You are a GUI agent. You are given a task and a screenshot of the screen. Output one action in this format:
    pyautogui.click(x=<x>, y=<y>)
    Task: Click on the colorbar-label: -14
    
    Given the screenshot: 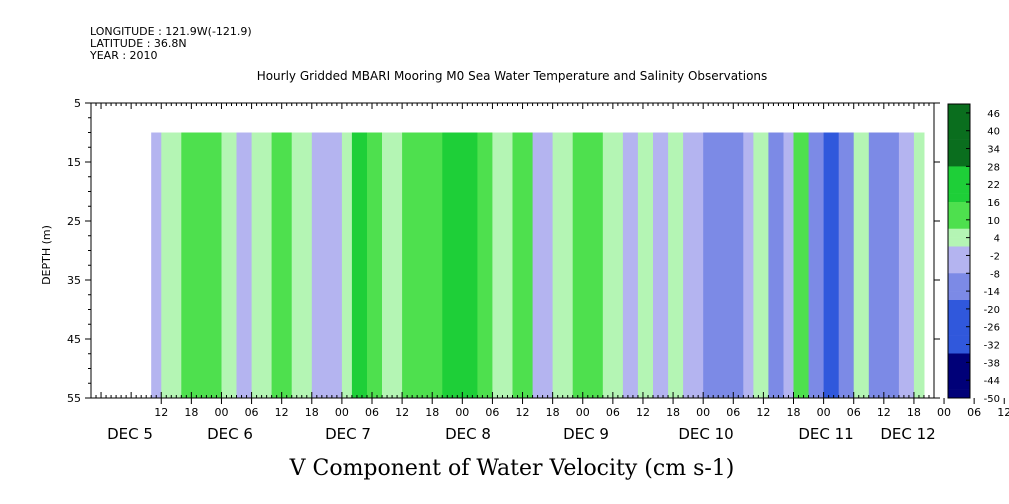 What is the action you would take?
    pyautogui.click(x=992, y=292)
    